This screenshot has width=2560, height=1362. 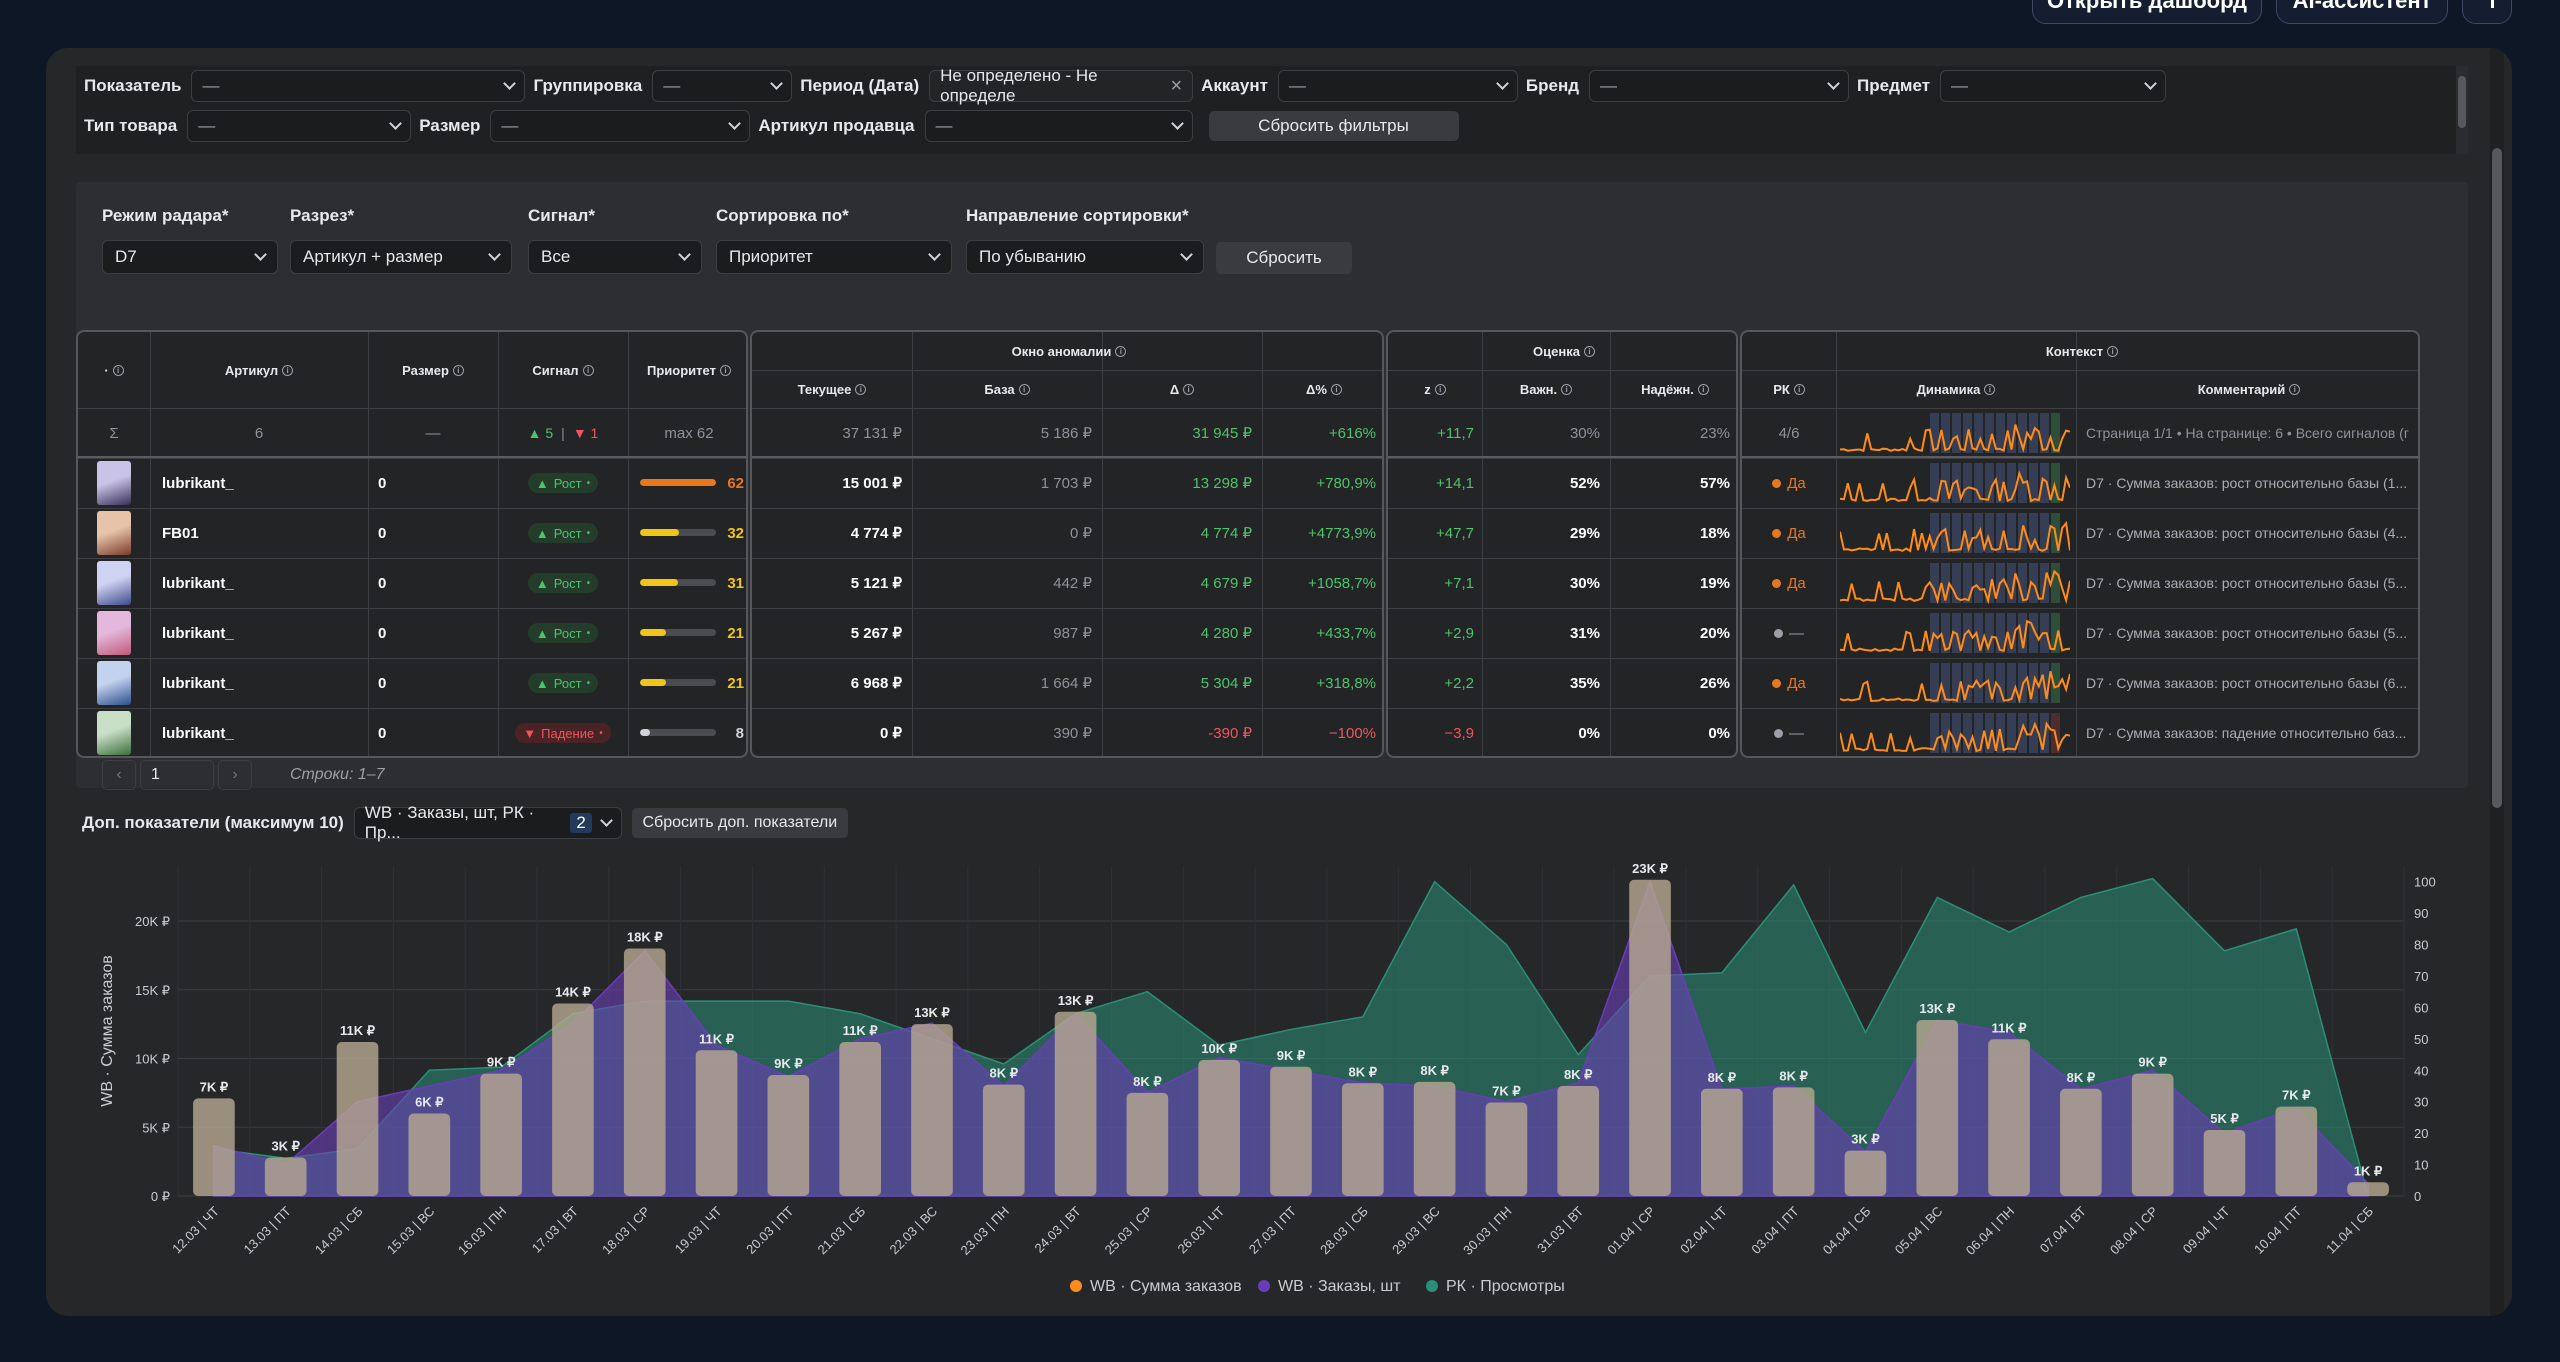 What do you see at coordinates (177, 775) in the screenshot?
I see `page-input: 1` at bounding box center [177, 775].